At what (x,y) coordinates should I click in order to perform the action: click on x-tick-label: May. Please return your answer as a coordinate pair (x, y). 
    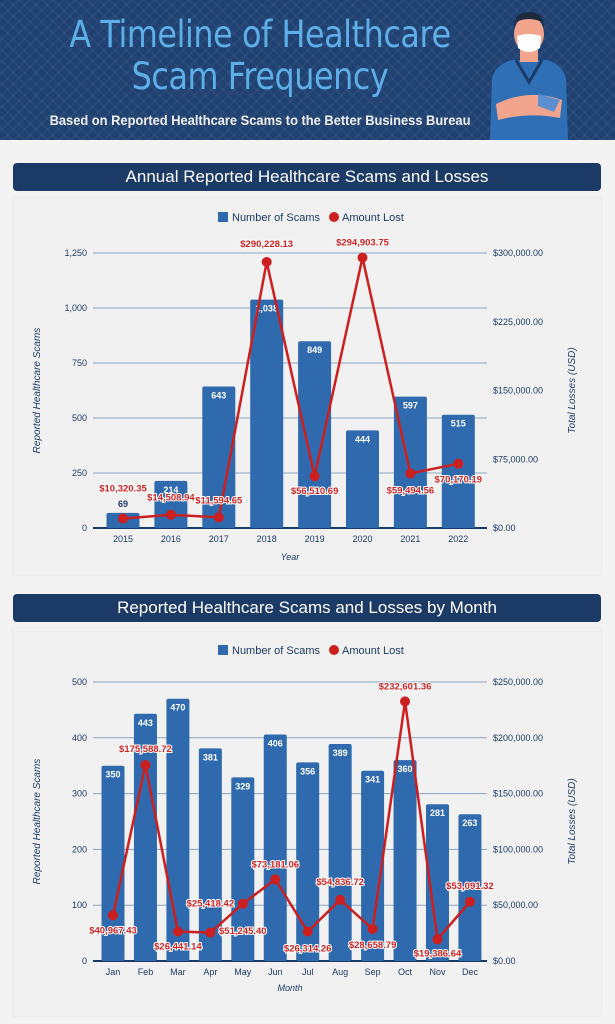
    Looking at the image, I should click on (243, 972).